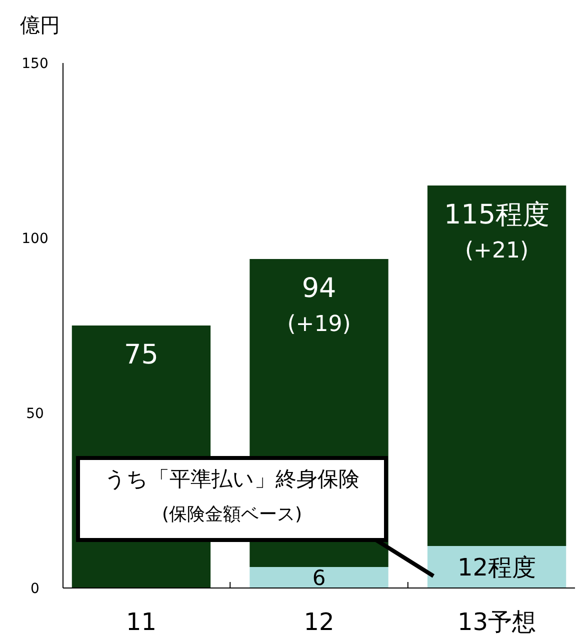  What do you see at coordinates (319, 324) in the screenshot?
I see `annotation: (+19)` at bounding box center [319, 324].